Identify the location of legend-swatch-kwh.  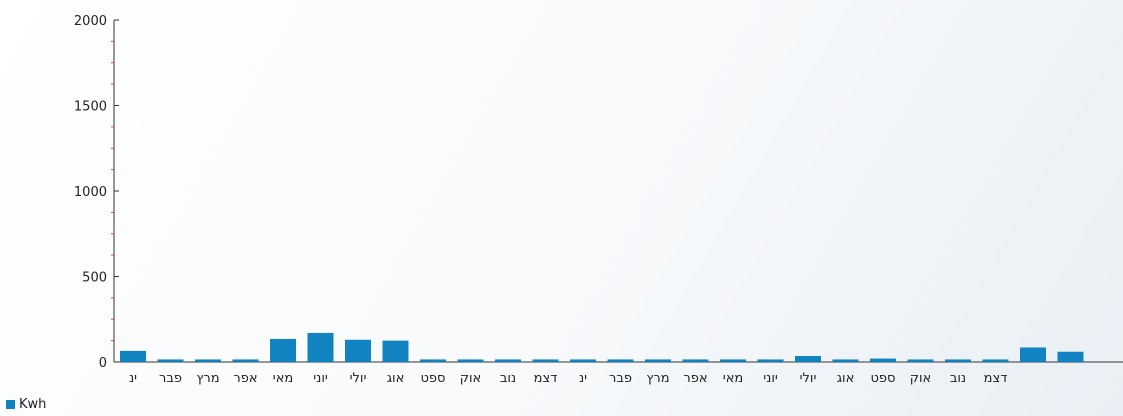
(10, 404).